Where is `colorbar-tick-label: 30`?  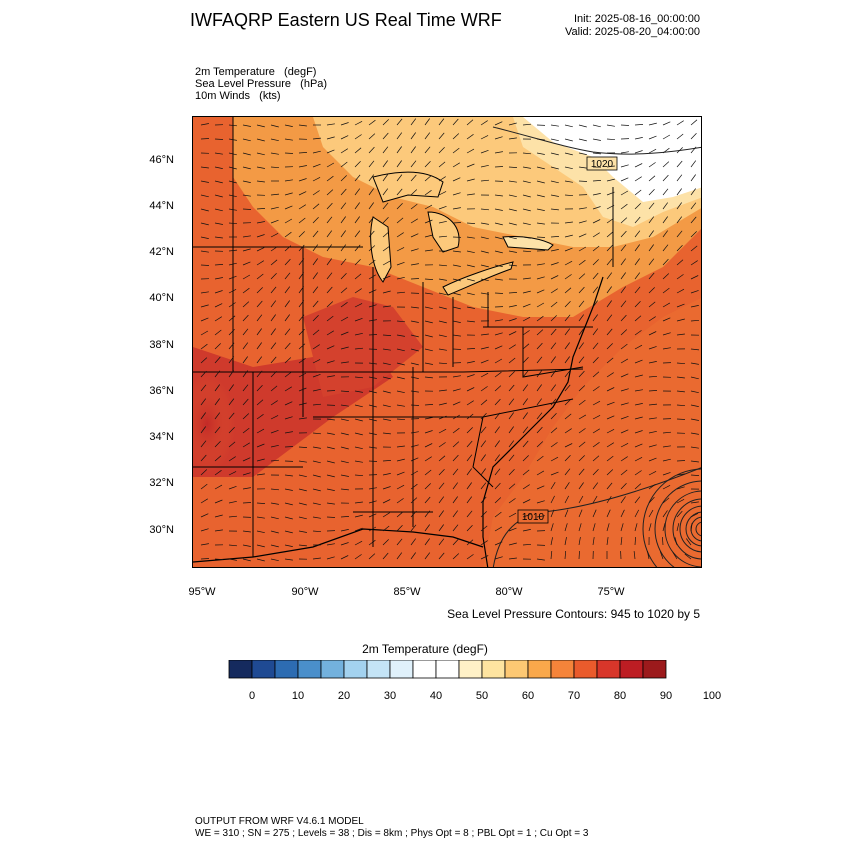
colorbar-tick-label: 30 is located at coordinates (390, 696).